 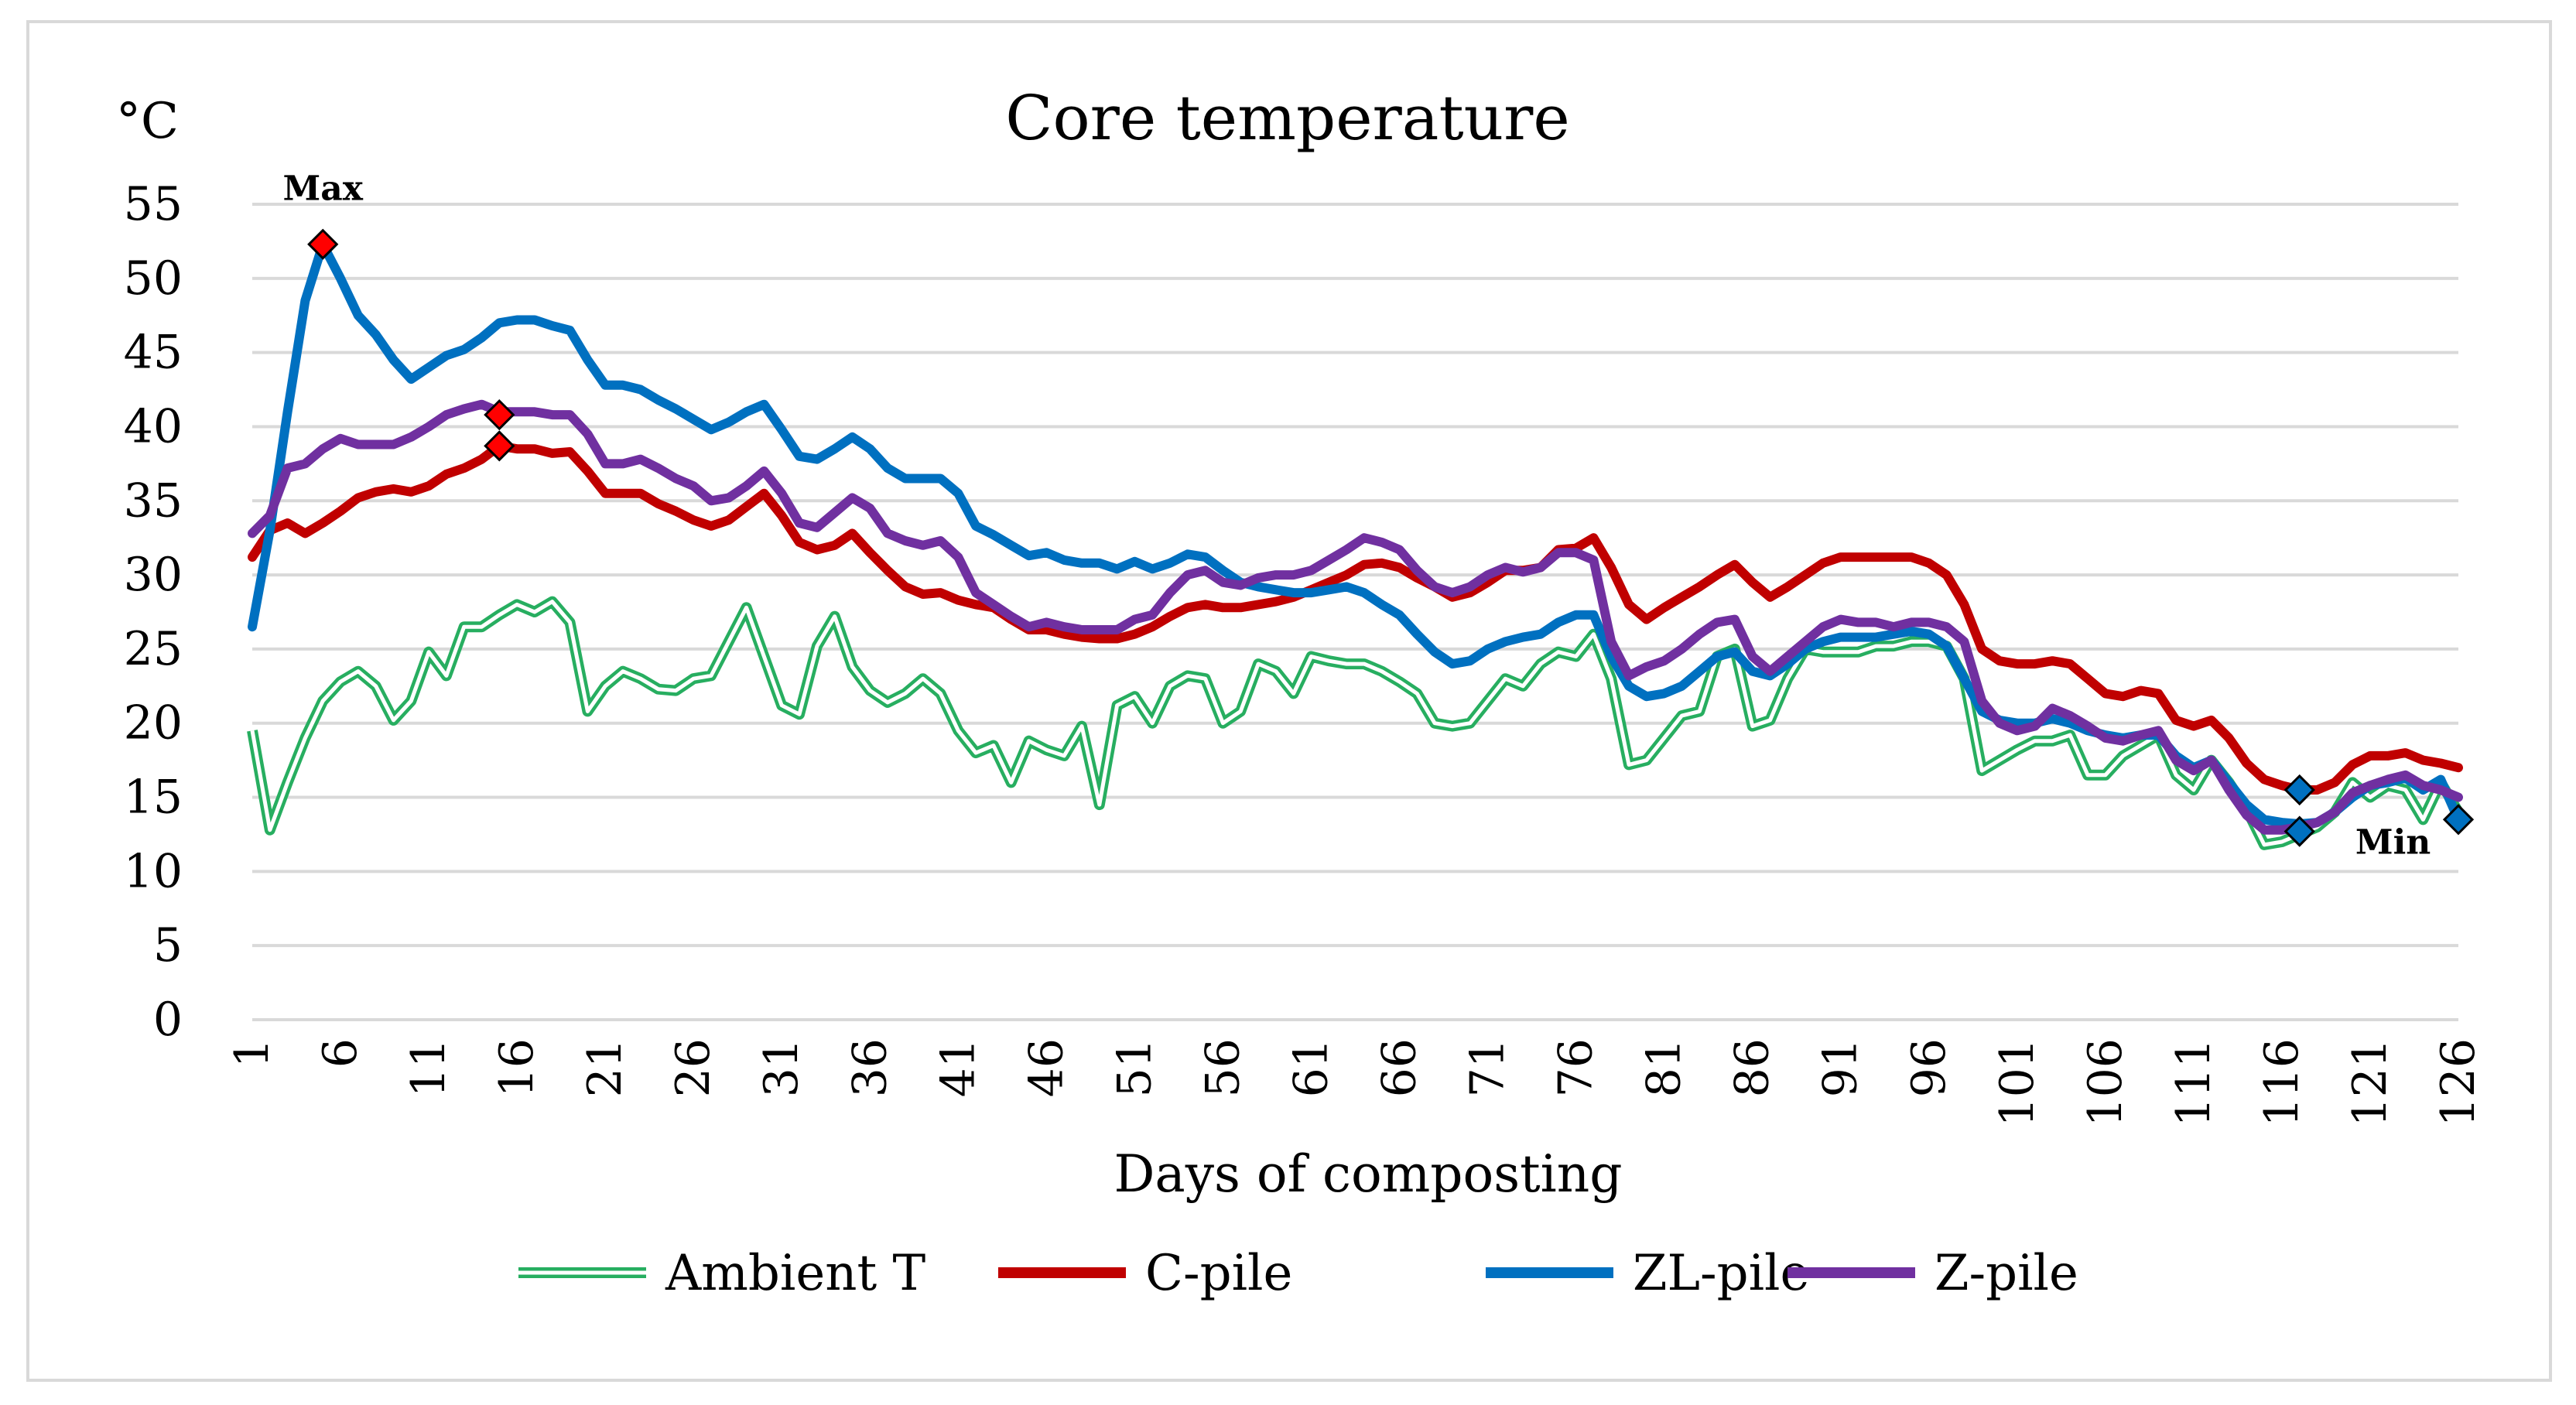 I want to click on x-tick-label: 36, so click(x=870, y=1068).